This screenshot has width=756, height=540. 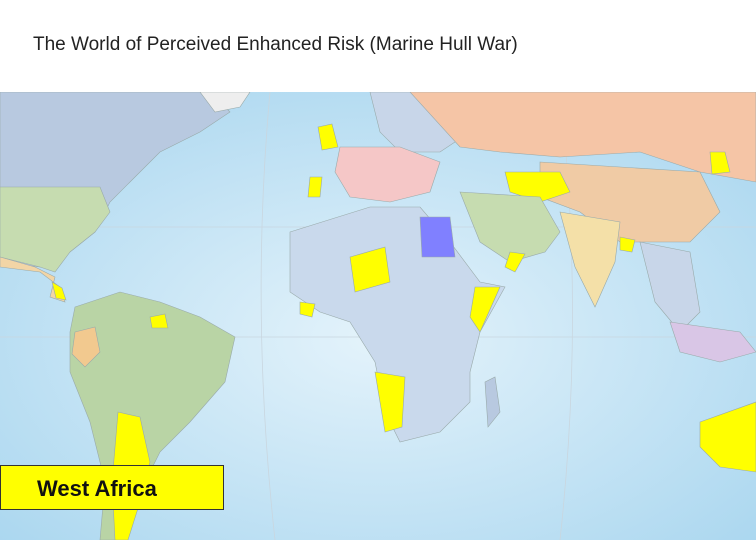 What do you see at coordinates (590, 259) in the screenshot?
I see `india` at bounding box center [590, 259].